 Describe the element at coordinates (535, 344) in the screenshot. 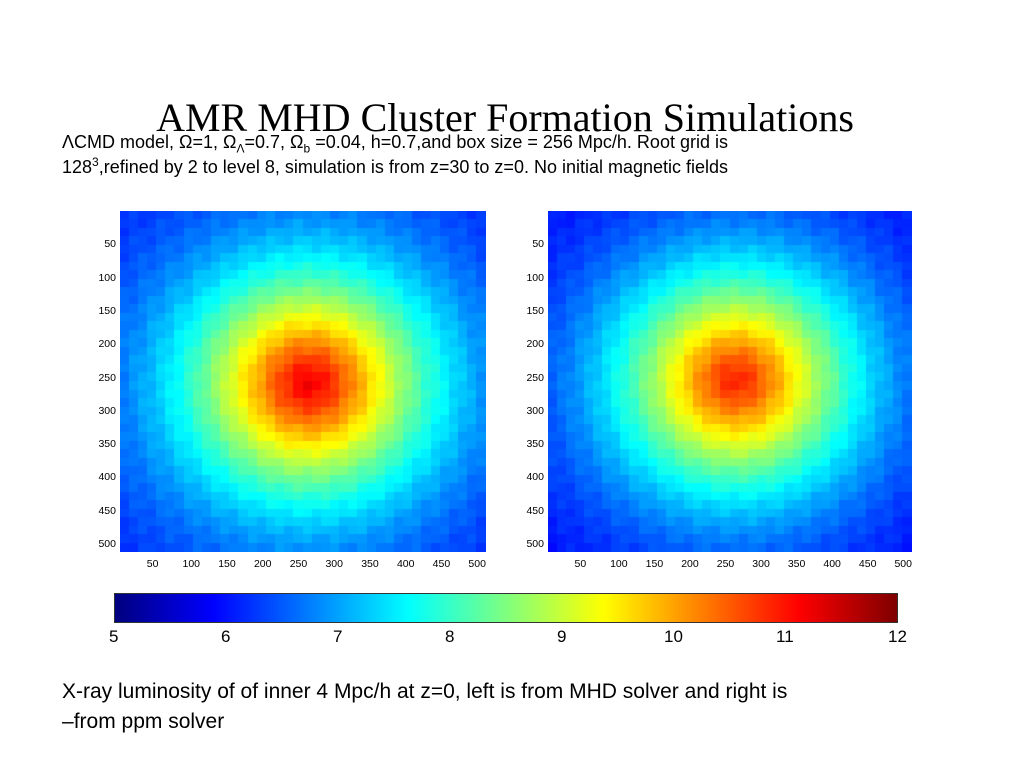

I see `y-tick-label-right-200: 200` at that location.